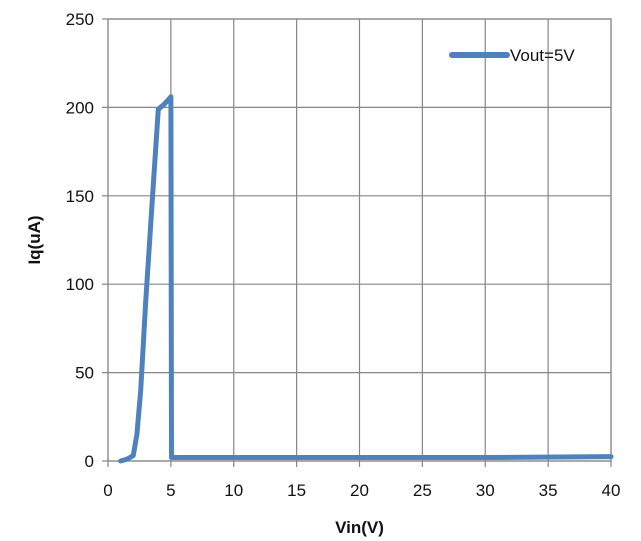 The height and width of the screenshot is (541, 641). Describe the element at coordinates (107, 490) in the screenshot. I see `x-tick-label: 0` at that location.